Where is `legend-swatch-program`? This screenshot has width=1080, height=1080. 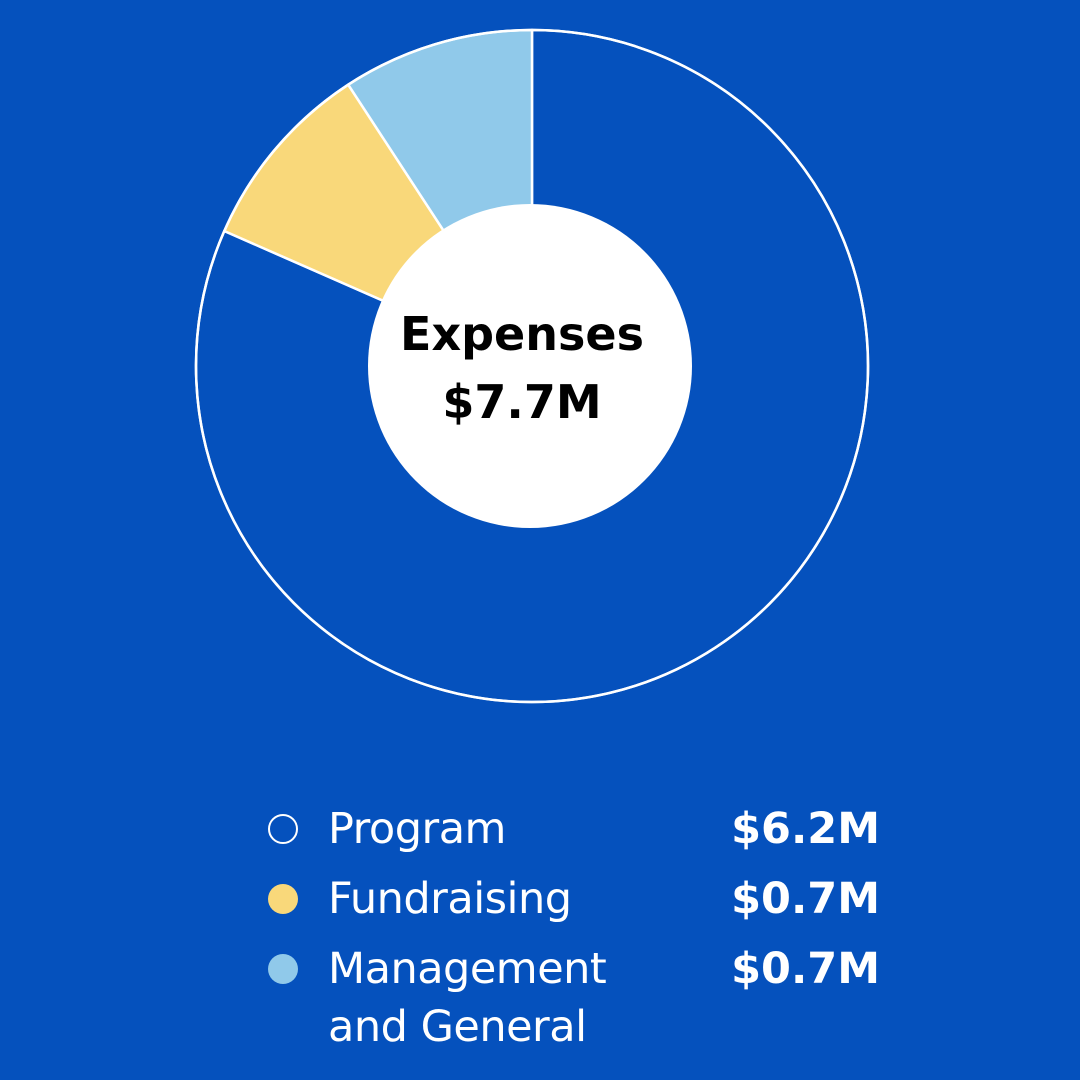 legend-swatch-program is located at coordinates (283, 829).